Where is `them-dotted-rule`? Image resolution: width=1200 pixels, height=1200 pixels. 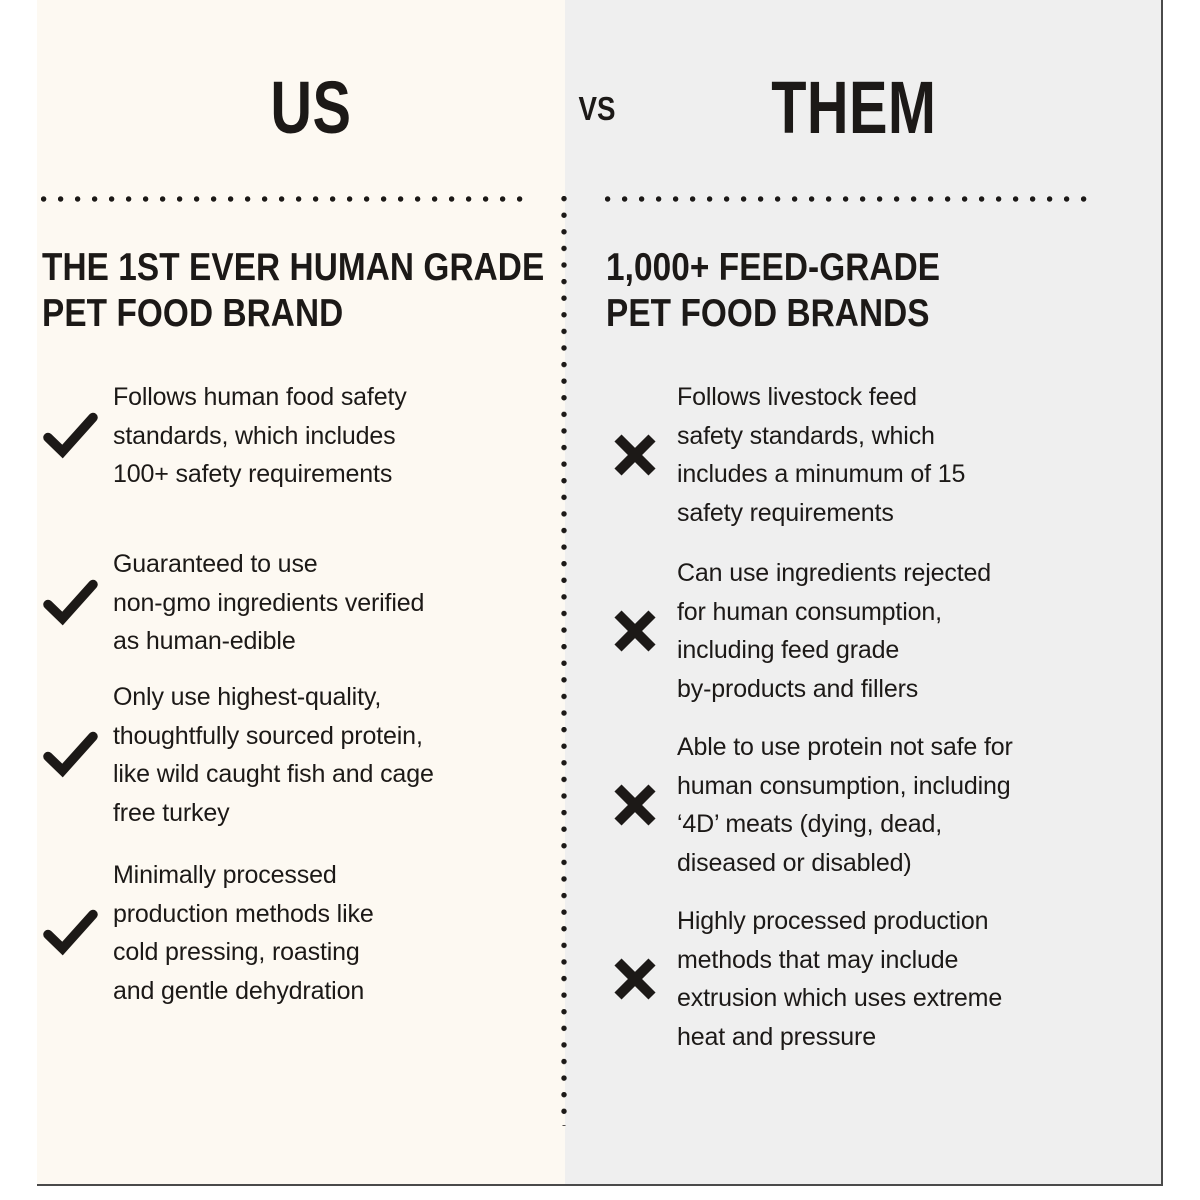
them-dotted-rule is located at coordinates (848, 199).